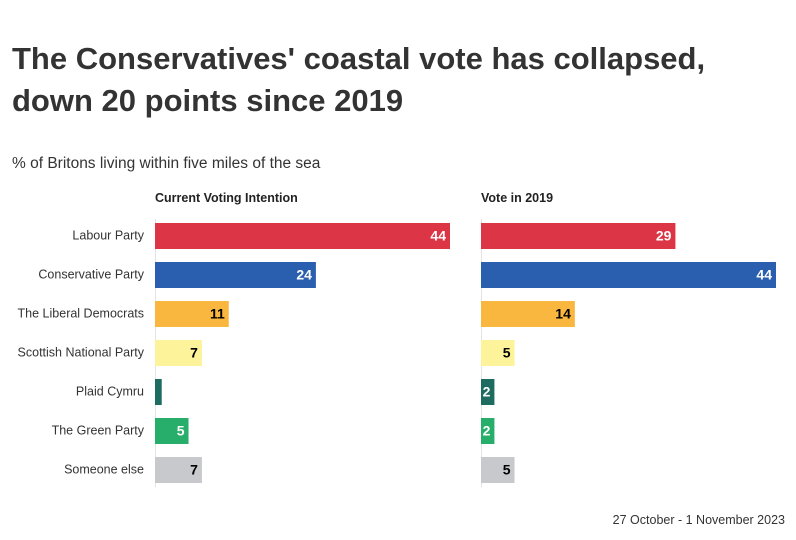 The image size is (796, 540). What do you see at coordinates (226, 198) in the screenshot?
I see `panel-title: Current Voting Intention` at bounding box center [226, 198].